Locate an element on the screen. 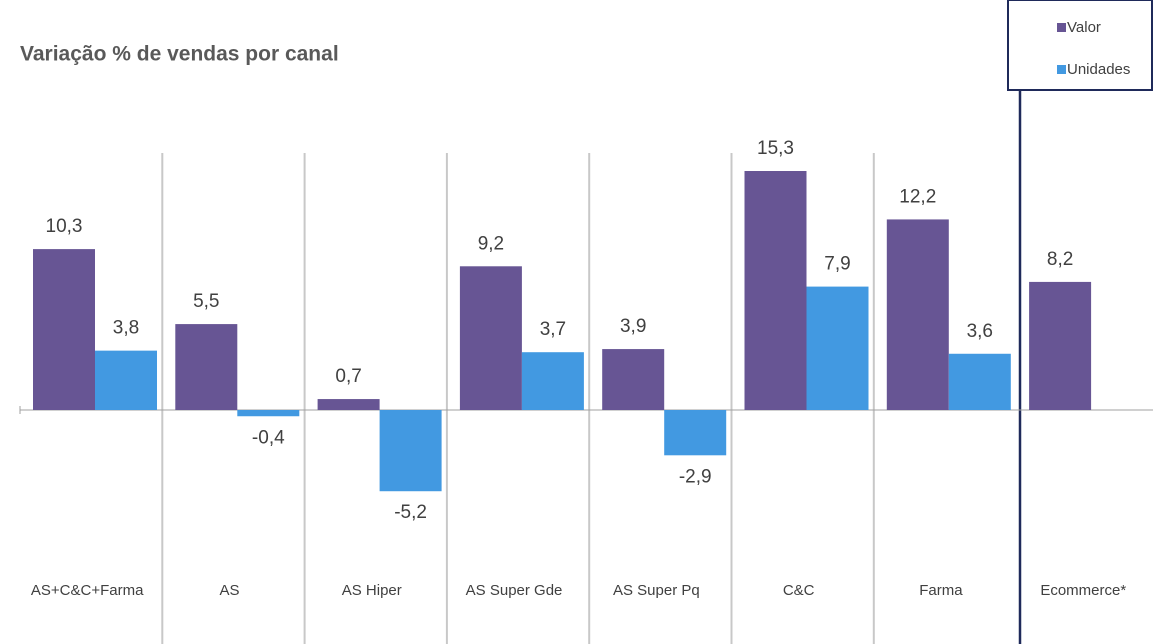  value-label: 5,5 is located at coordinates (206, 301).